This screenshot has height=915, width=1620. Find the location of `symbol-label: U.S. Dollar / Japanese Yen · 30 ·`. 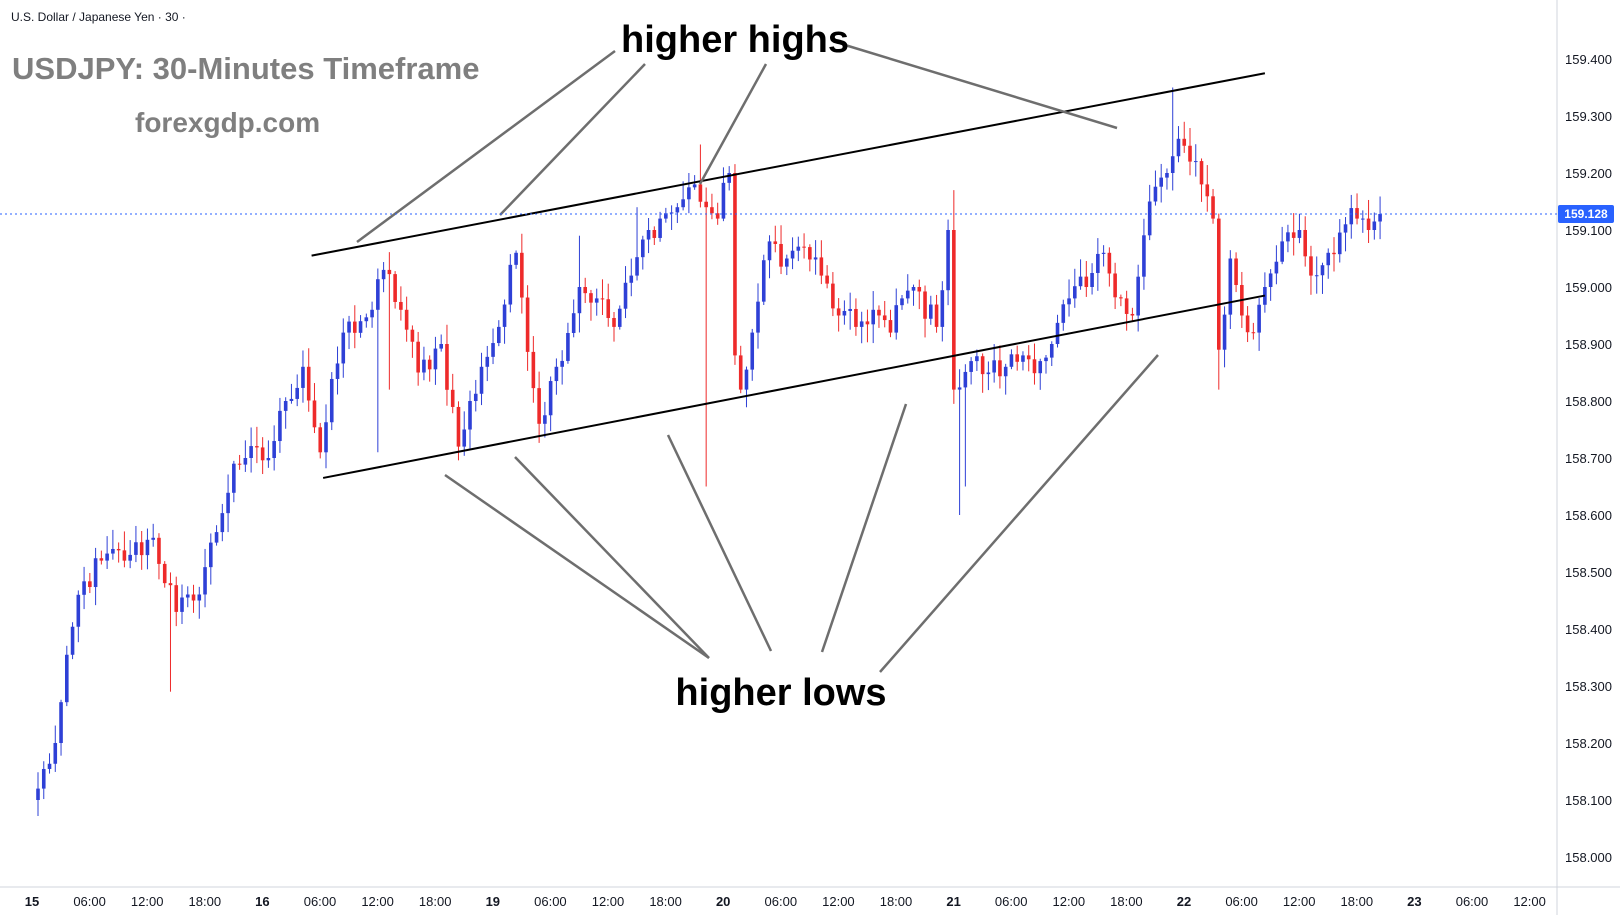

symbol-label: U.S. Dollar / Japanese Yen · 30 · is located at coordinates (98, 17).